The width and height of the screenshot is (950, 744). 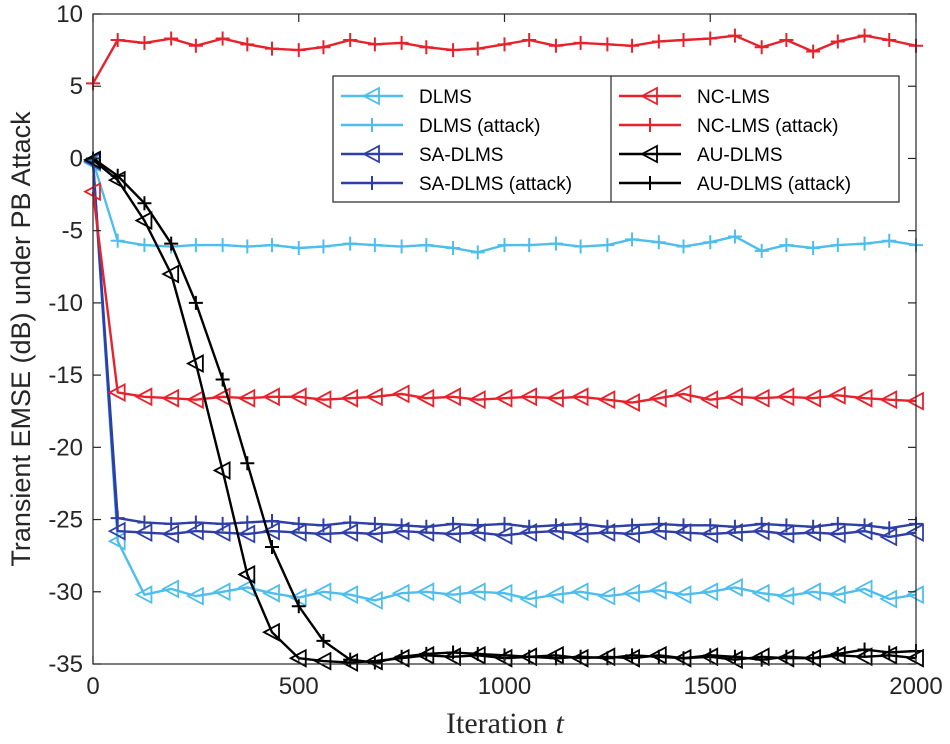 I want to click on x-tick-label: 0, so click(x=92, y=686).